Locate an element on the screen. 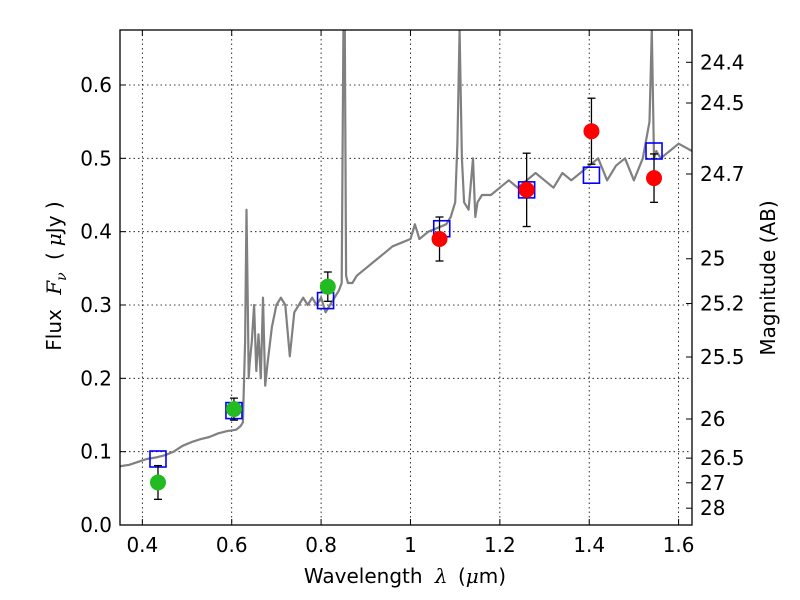 This screenshot has width=800, height=600. x-axis-label-unit: m) is located at coordinates (492, 576).